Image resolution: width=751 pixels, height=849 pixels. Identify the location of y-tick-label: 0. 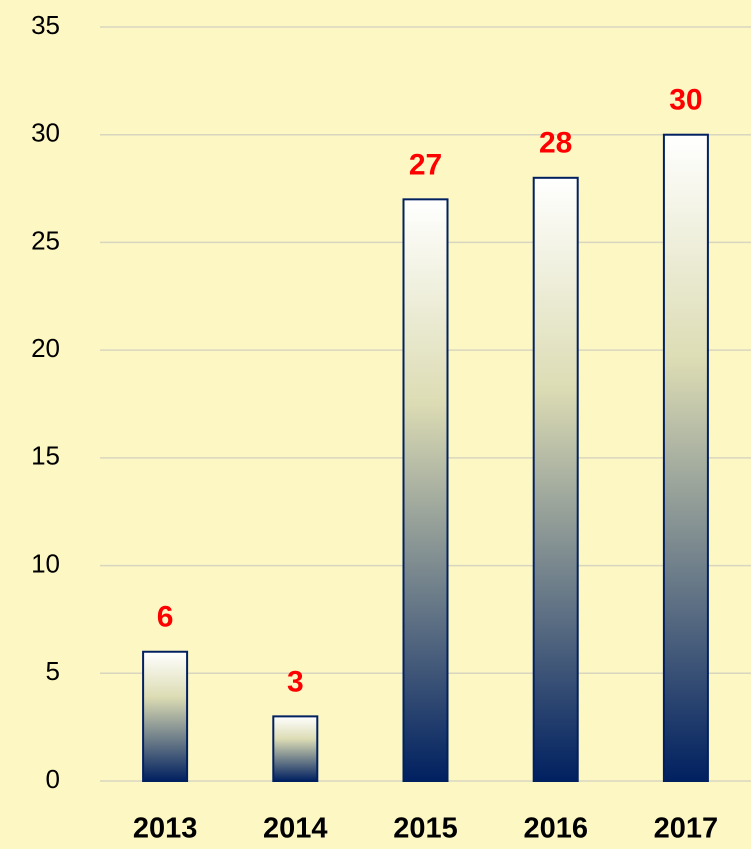
(53, 779).